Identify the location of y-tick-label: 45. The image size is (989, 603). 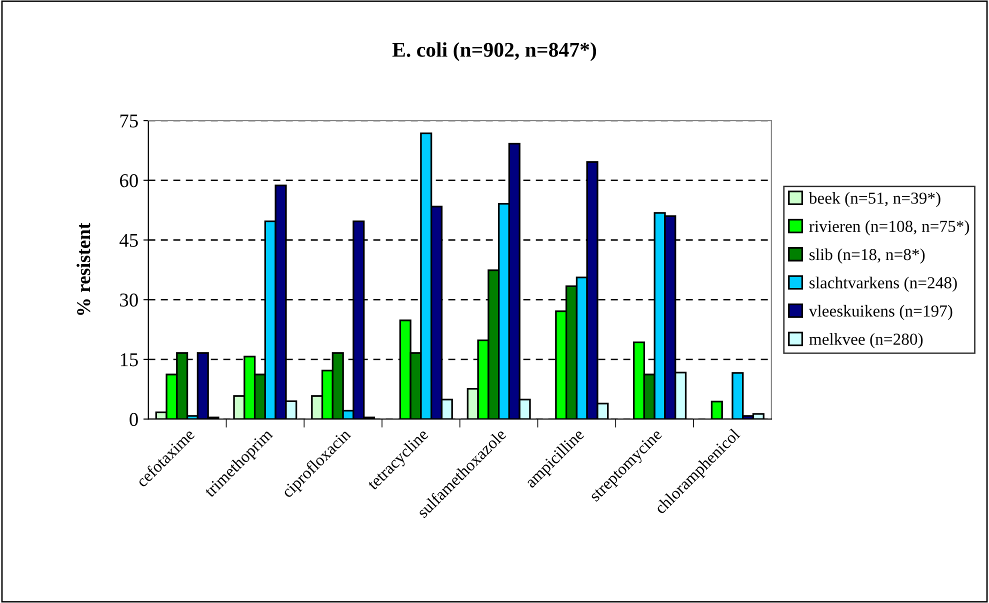
(129, 240).